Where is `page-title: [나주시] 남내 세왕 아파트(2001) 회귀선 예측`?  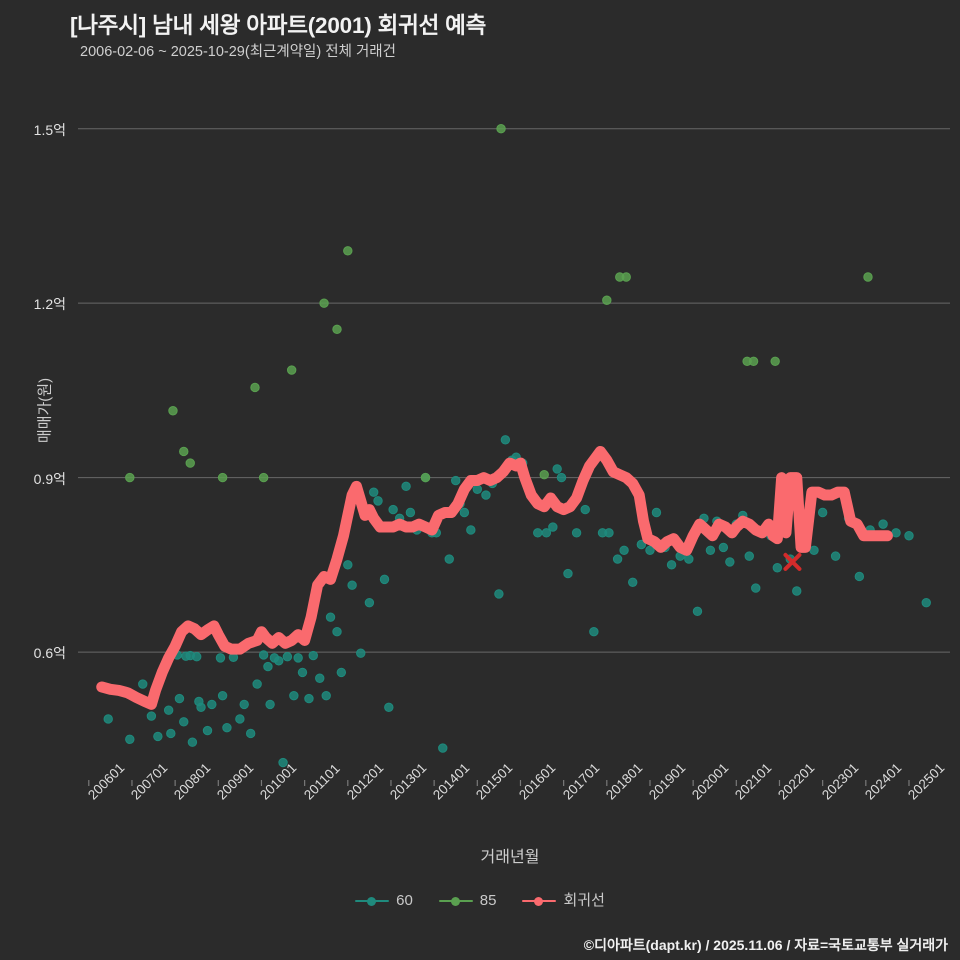 page-title: [나주시] 남내 세왕 아파트(2001) 회귀선 예측 is located at coordinates (278, 25).